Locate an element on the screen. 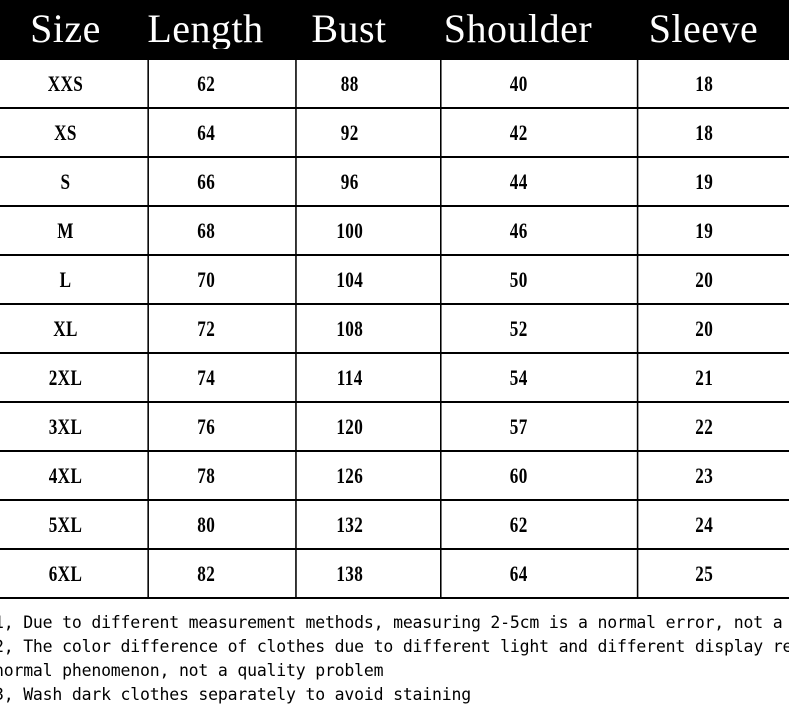 The height and width of the screenshot is (714, 789). table-row: XXS 62 88 40 18 is located at coordinates (394, 82).